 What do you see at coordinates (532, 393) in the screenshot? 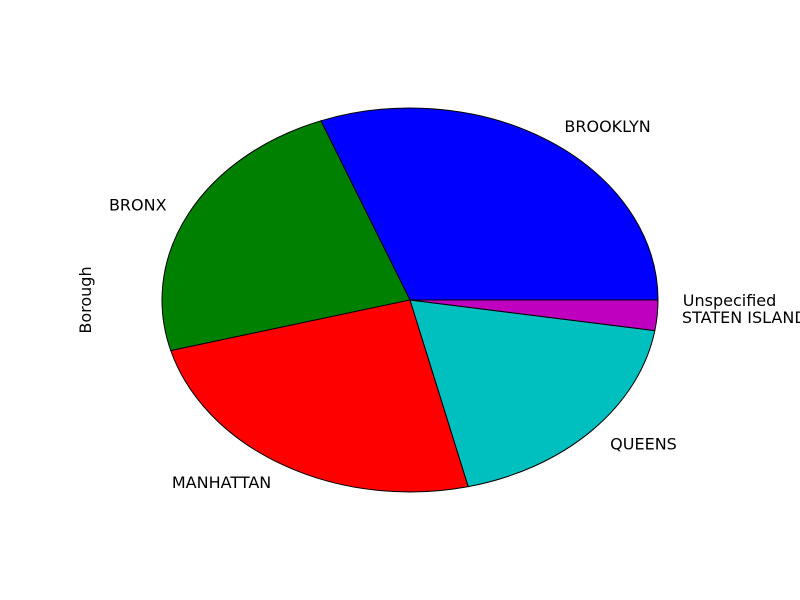
I see `pie-slice-queens` at bounding box center [532, 393].